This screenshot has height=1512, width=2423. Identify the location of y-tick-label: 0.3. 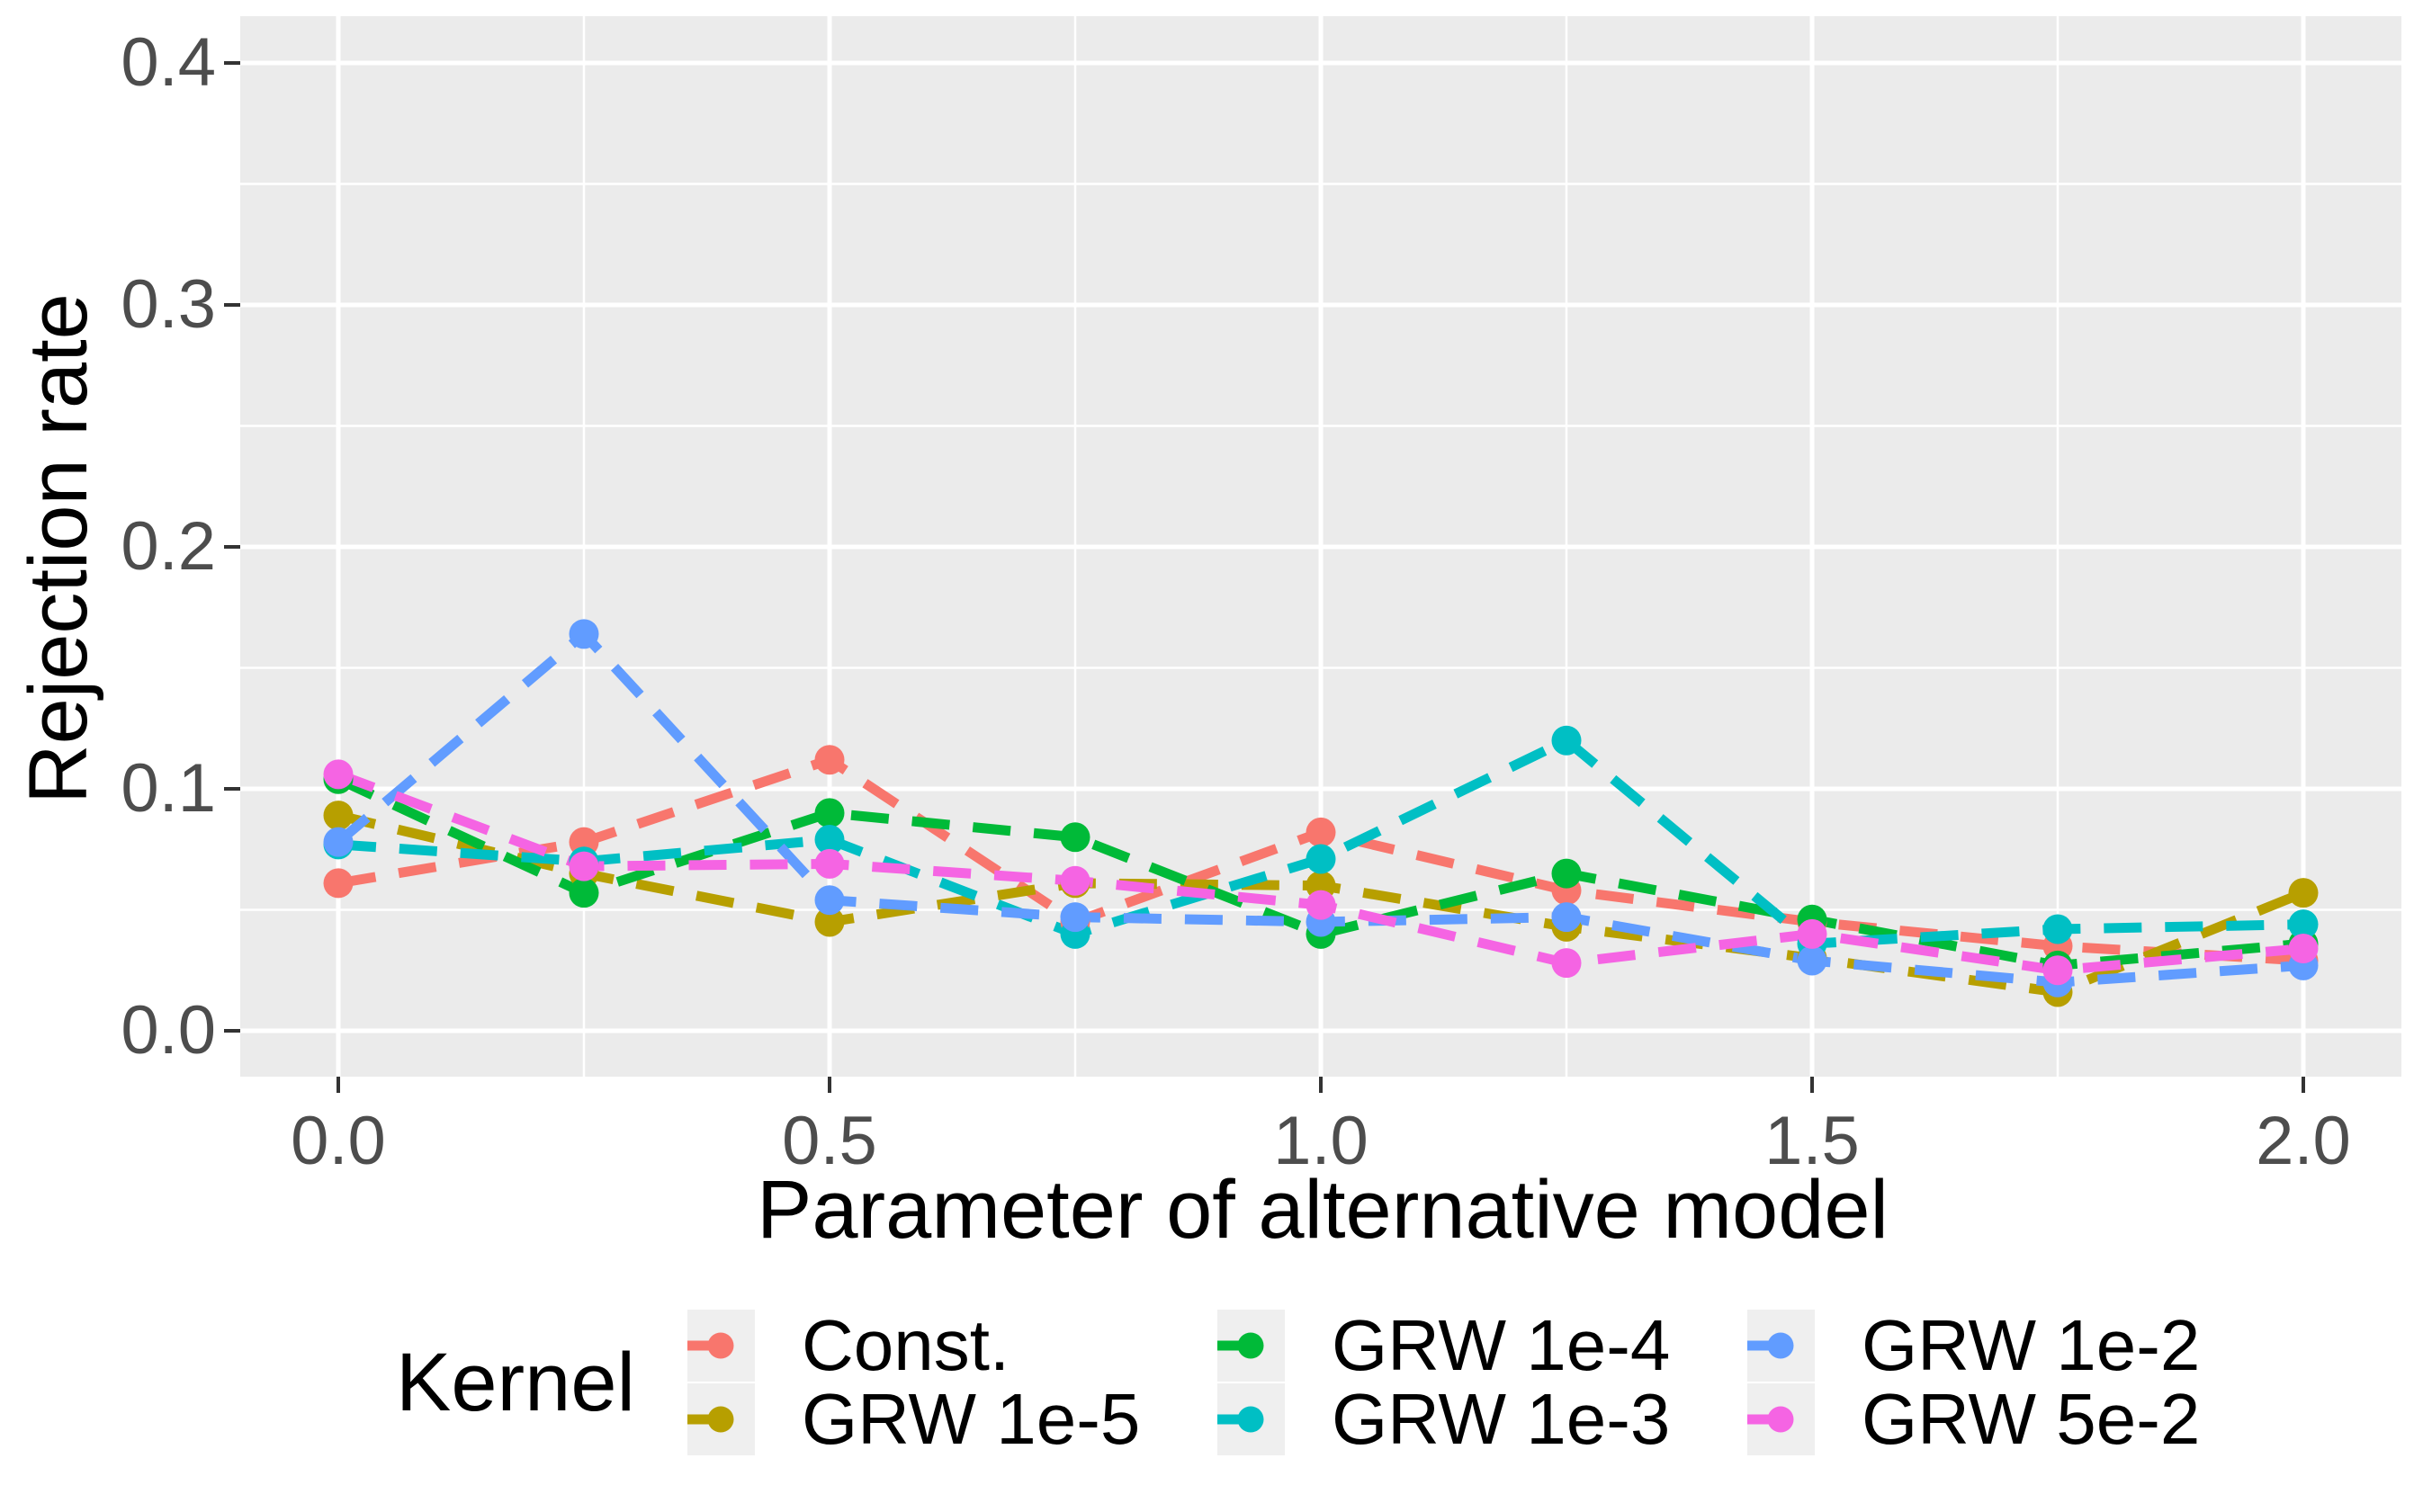
(168, 304).